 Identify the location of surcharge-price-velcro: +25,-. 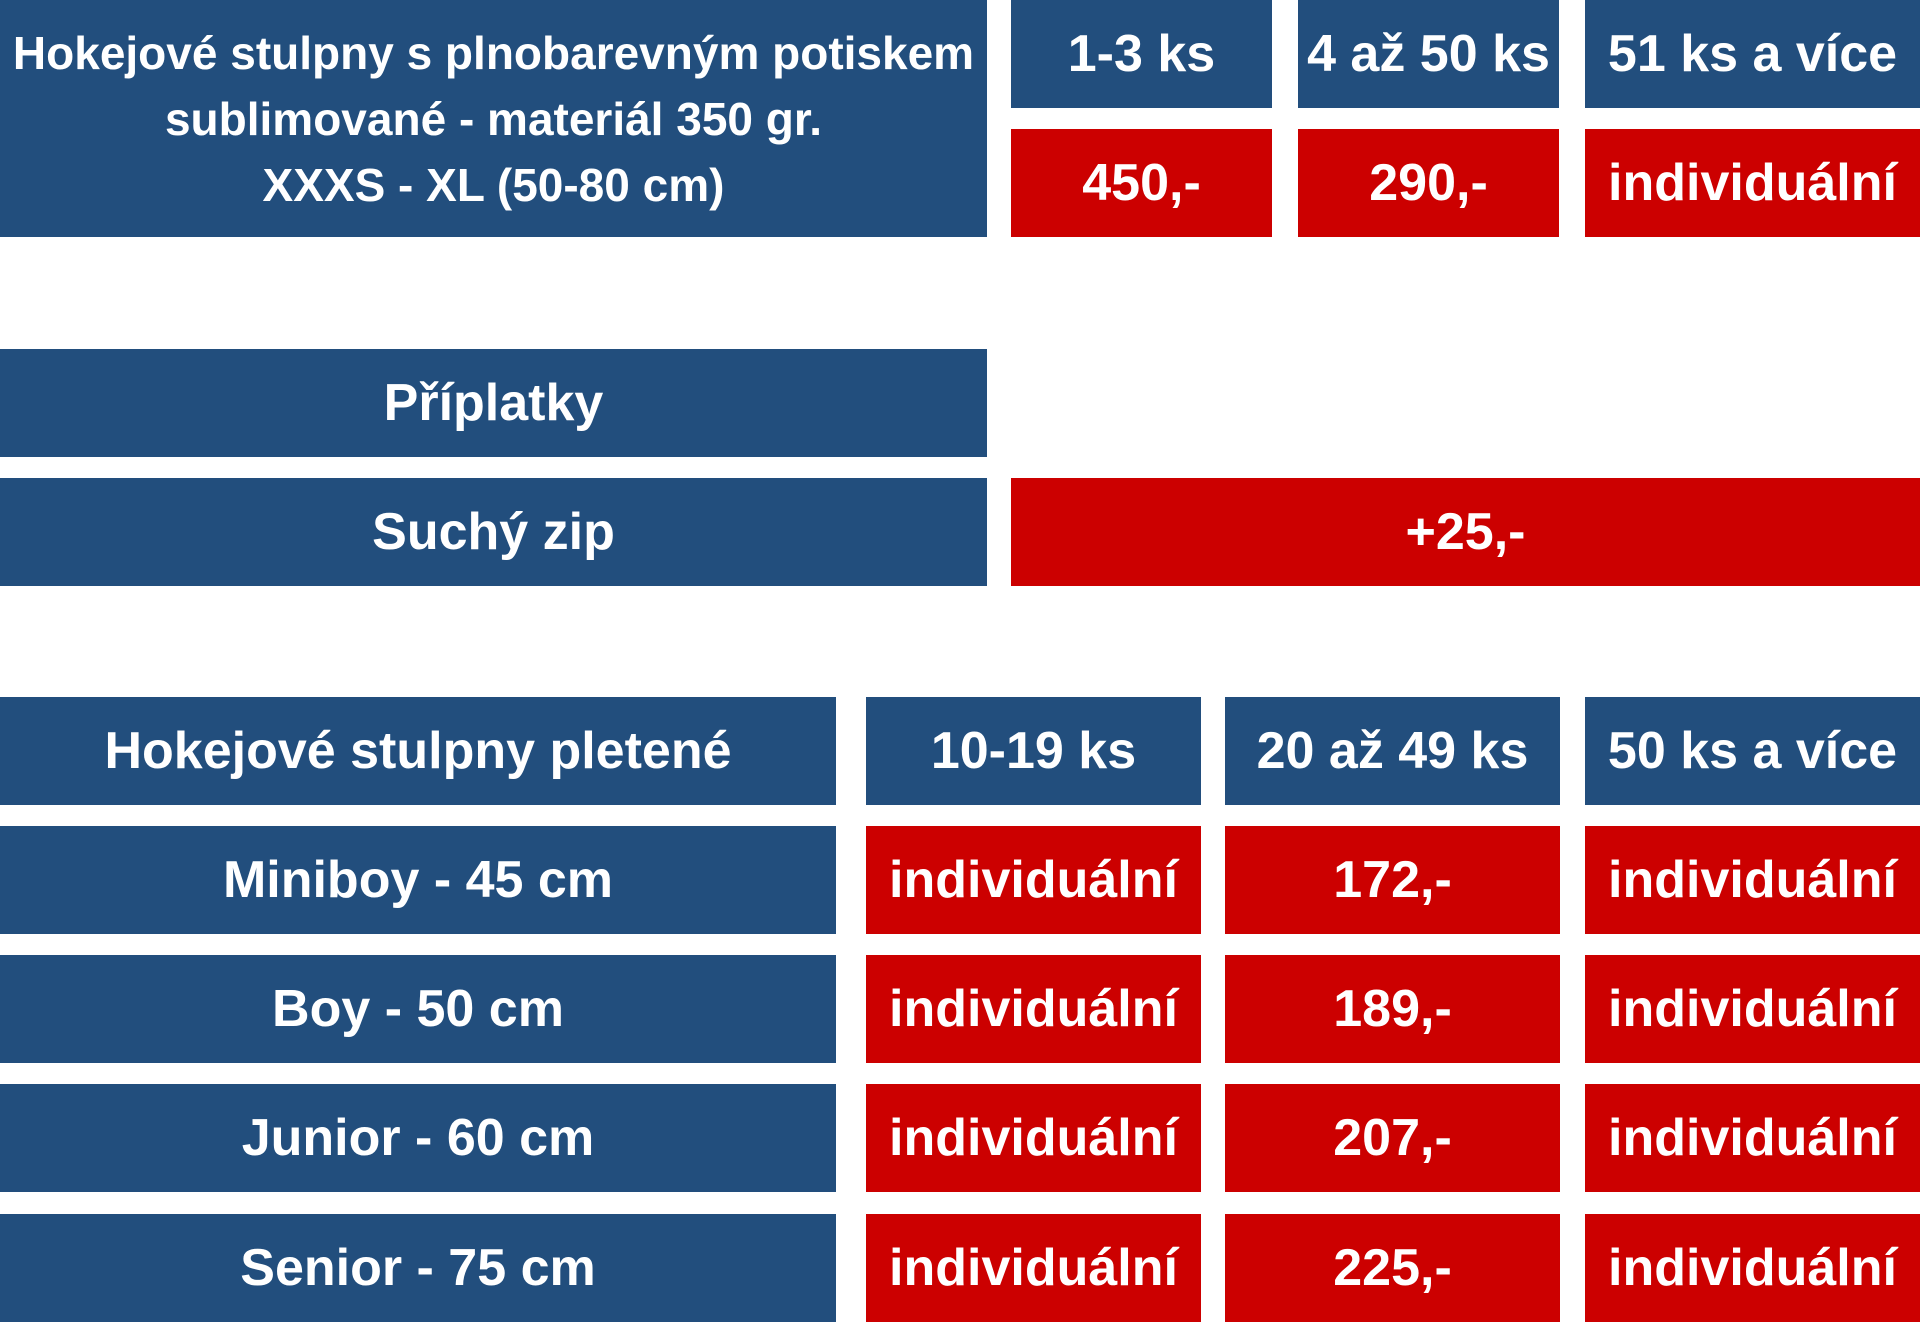
(1465, 532).